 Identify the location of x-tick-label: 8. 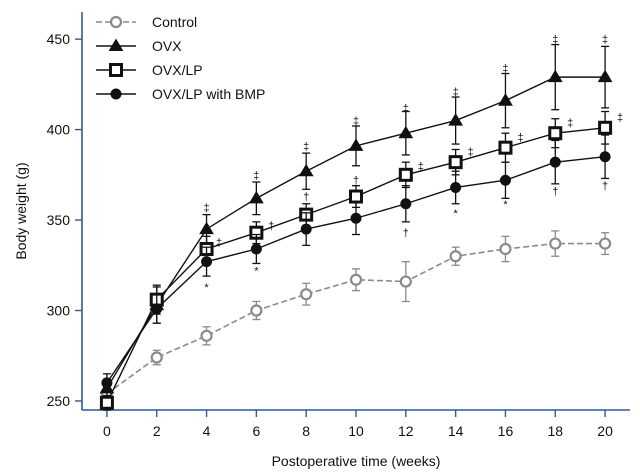
(306, 431).